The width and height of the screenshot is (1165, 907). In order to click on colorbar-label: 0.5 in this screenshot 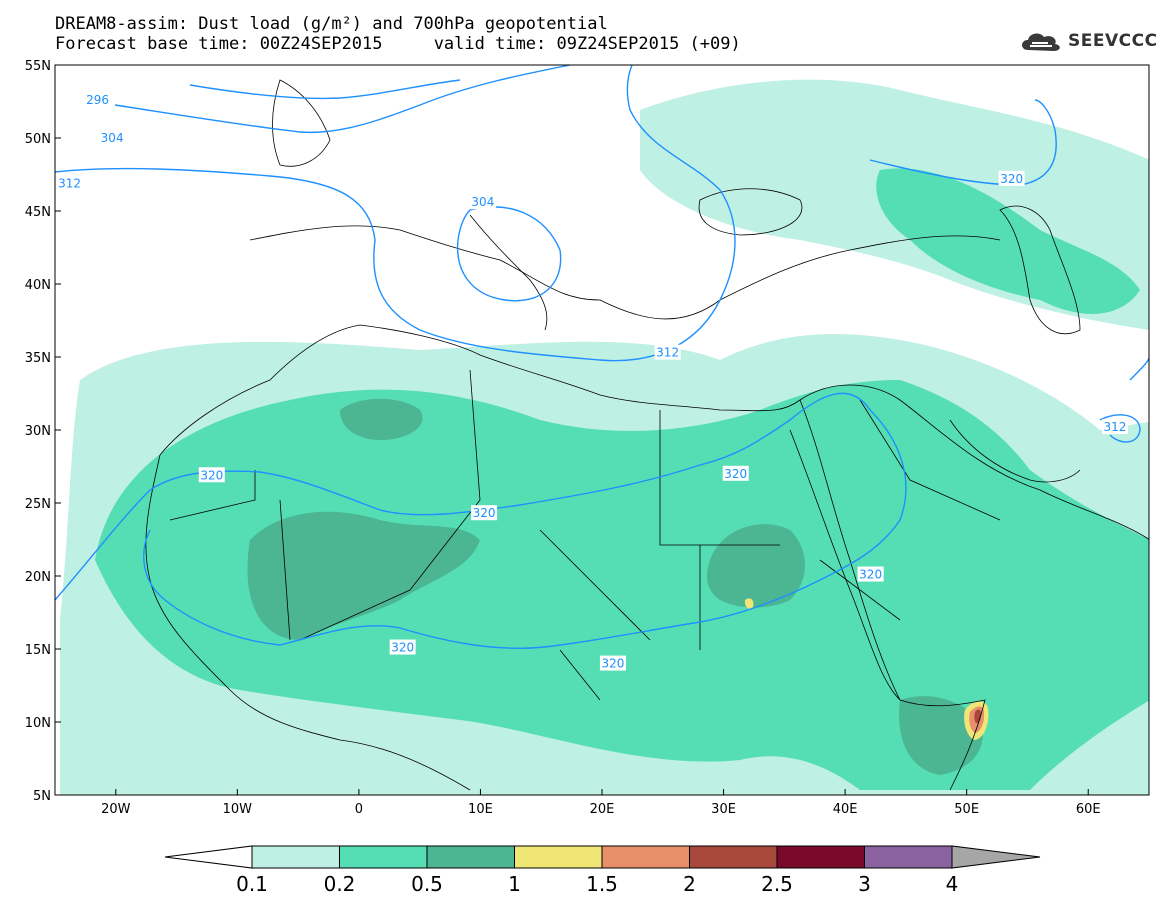, I will do `click(427, 884)`.